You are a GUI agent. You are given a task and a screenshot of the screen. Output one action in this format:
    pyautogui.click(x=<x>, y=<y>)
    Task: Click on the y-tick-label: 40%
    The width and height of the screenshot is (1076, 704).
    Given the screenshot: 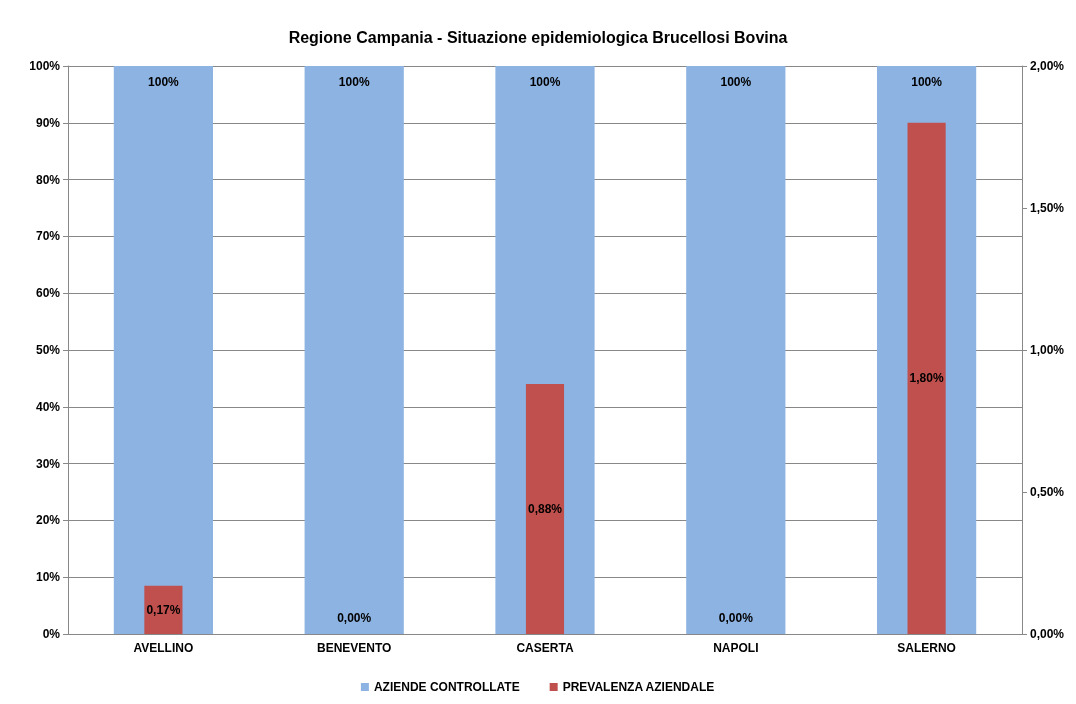 What is the action you would take?
    pyautogui.click(x=48, y=406)
    